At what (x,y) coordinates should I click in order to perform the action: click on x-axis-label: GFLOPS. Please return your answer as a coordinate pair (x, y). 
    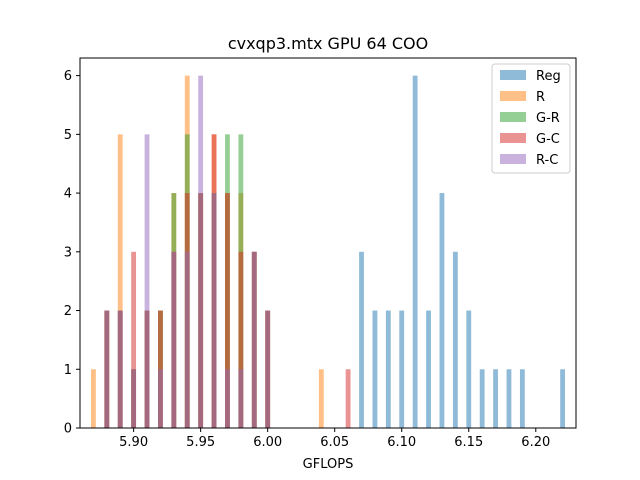
    Looking at the image, I should click on (328, 464).